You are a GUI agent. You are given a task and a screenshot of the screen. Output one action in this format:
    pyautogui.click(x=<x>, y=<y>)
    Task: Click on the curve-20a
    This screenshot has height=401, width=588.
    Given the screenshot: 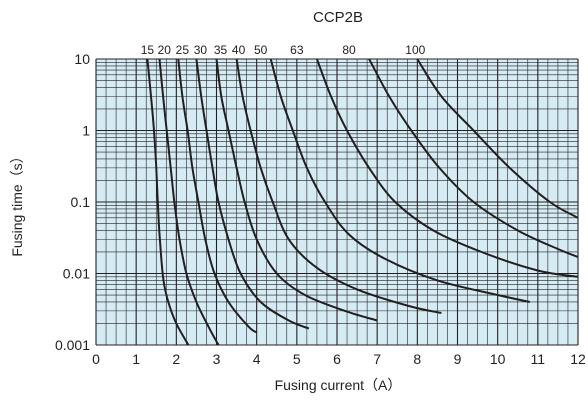 What is the action you would take?
    pyautogui.click(x=189, y=202)
    